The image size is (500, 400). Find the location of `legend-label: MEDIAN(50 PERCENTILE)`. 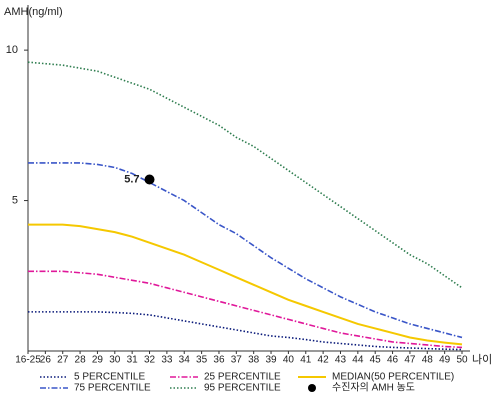

legend-label: MEDIAN(50 PERCENTILE) is located at coordinates (393, 377).